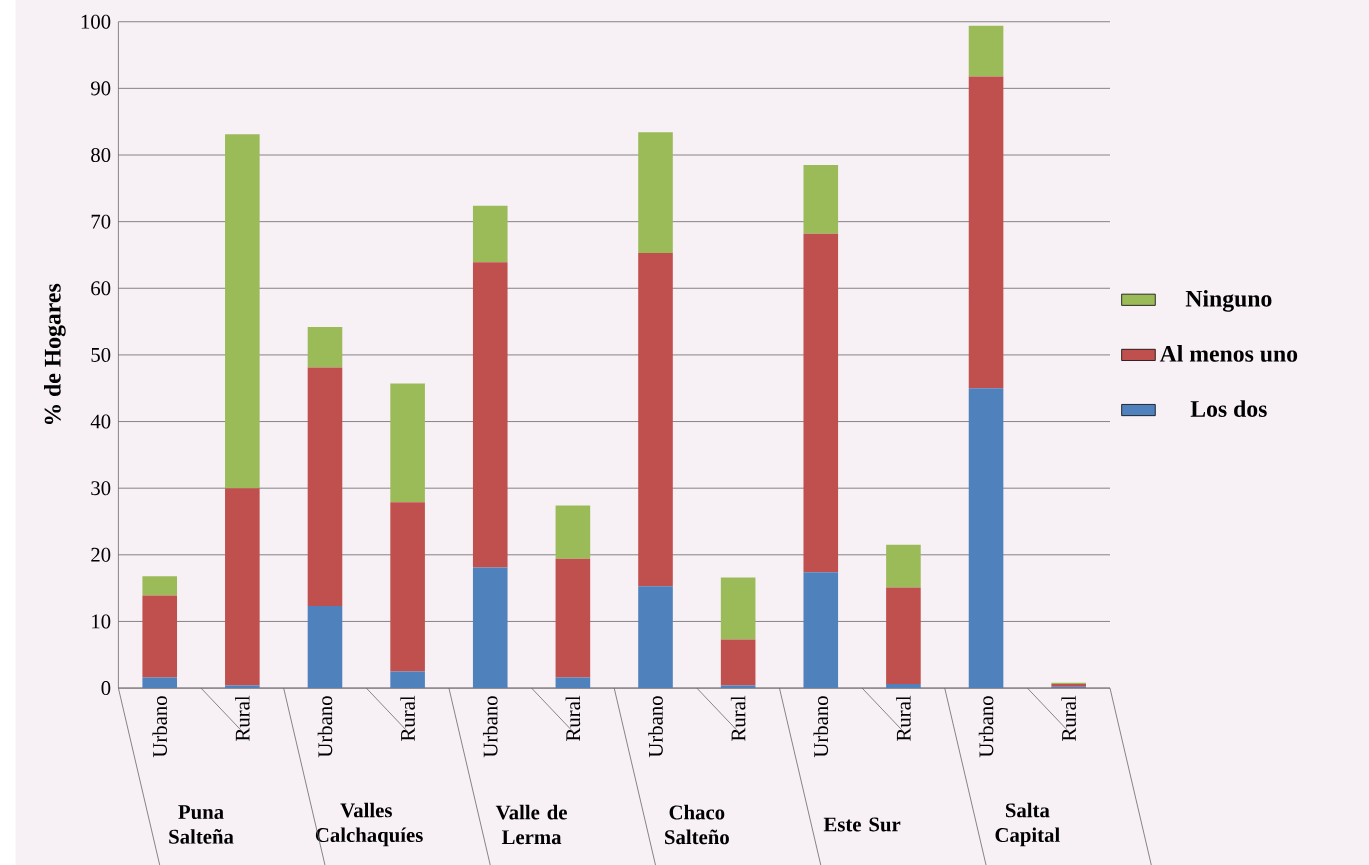 This screenshot has width=1369, height=865. What do you see at coordinates (101, 221) in the screenshot?
I see `y-tick-label: 70` at bounding box center [101, 221].